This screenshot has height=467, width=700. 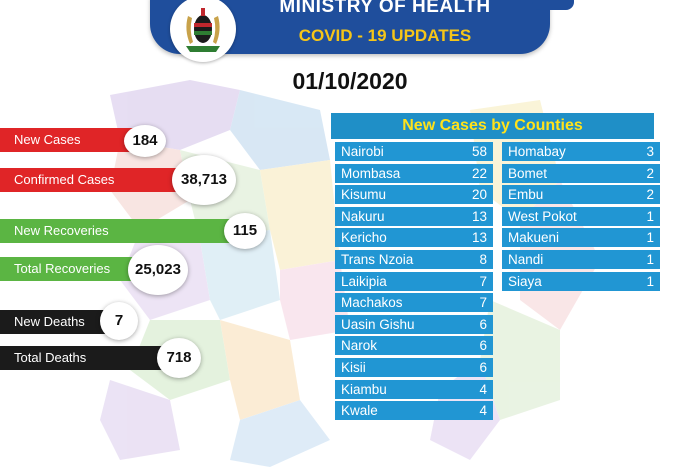 What do you see at coordinates (581, 216) in the screenshot?
I see `county-row-right: West Pokot 1` at bounding box center [581, 216].